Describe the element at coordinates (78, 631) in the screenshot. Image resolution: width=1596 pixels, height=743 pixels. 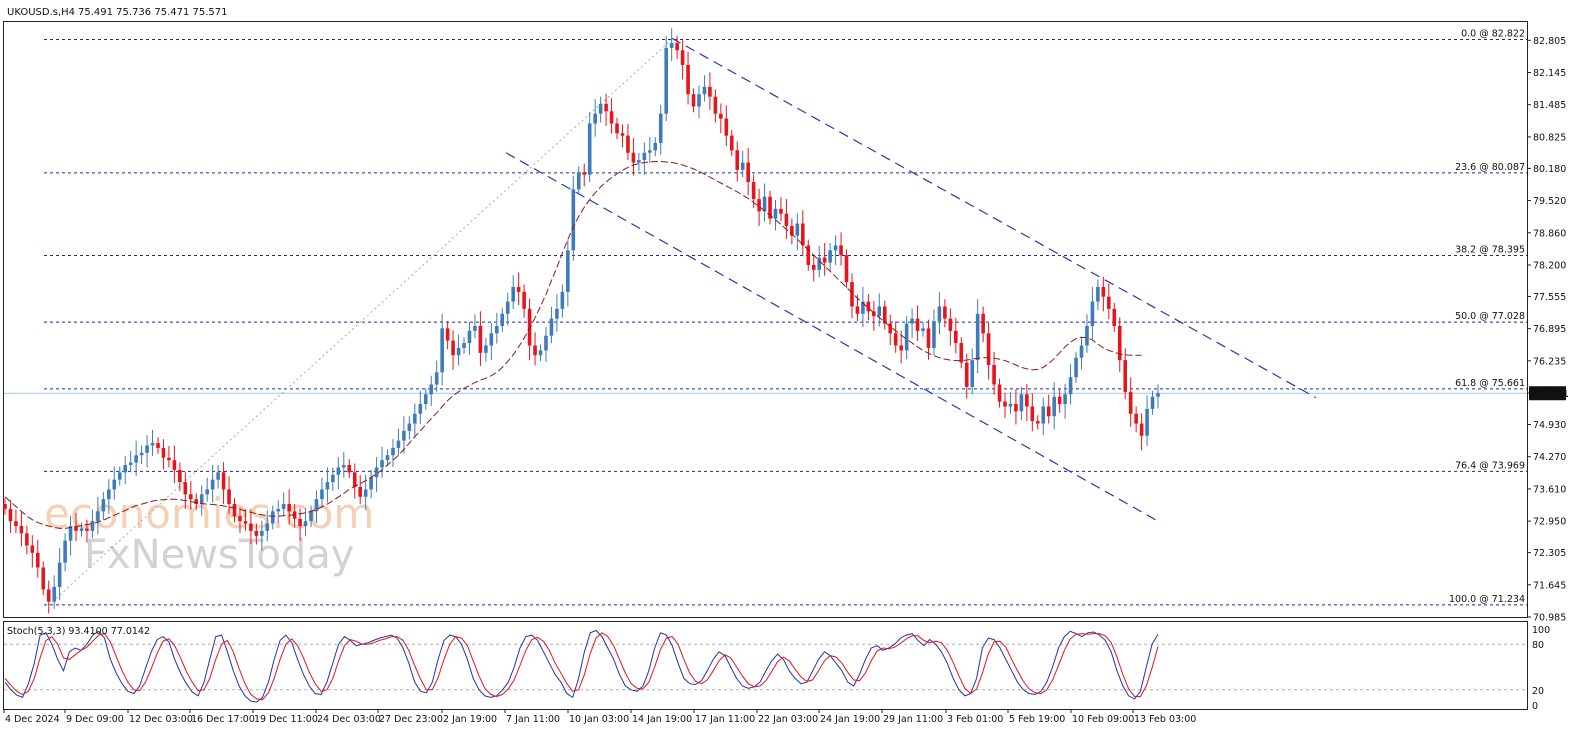
I see `stoch-title: Stoch(5,3,3) 93.4100 77.0142` at that location.